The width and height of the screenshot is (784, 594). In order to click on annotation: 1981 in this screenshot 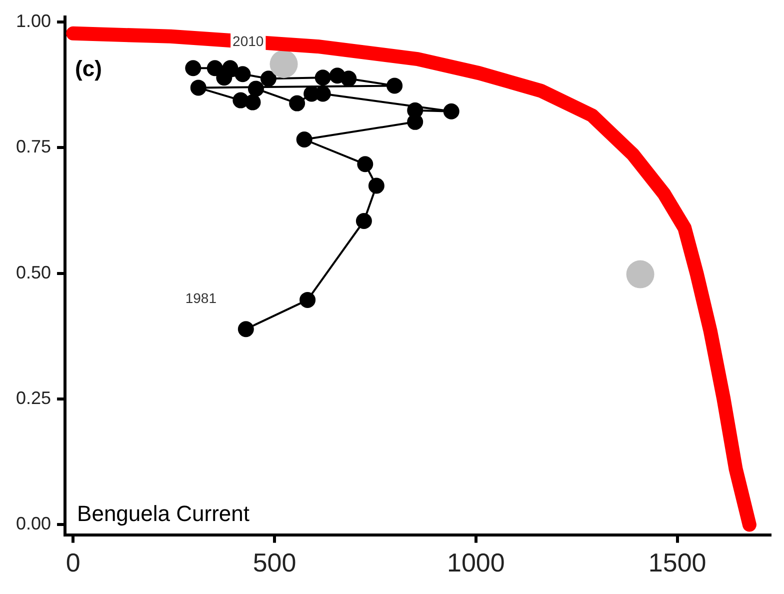, I will do `click(201, 298)`.